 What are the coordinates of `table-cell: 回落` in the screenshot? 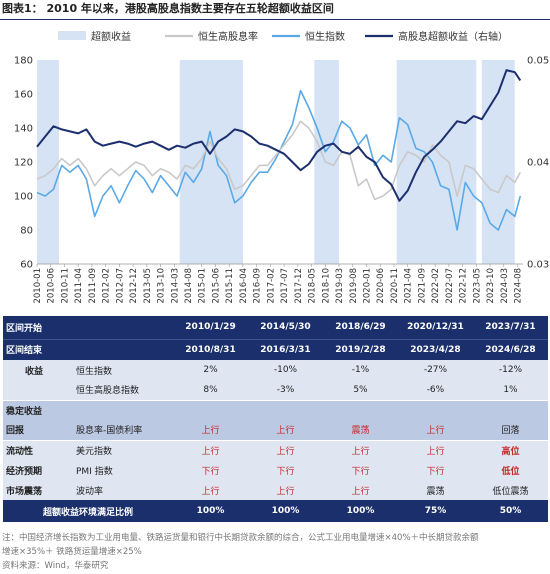 It's located at (510, 430).